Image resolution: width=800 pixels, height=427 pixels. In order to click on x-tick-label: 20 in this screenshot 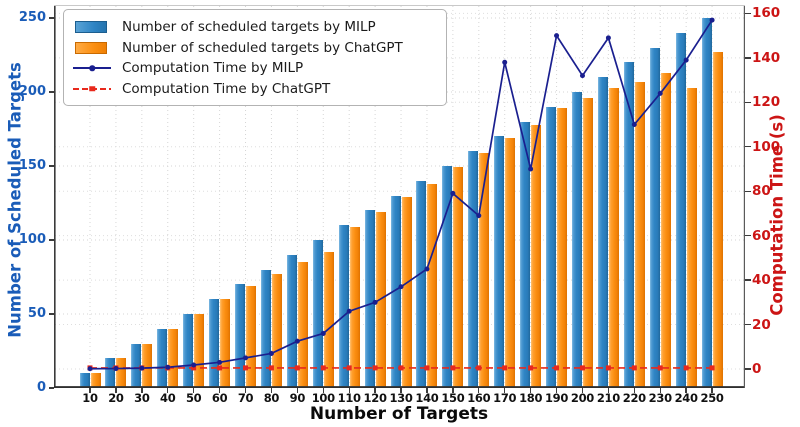, I will do `click(116, 398)`.